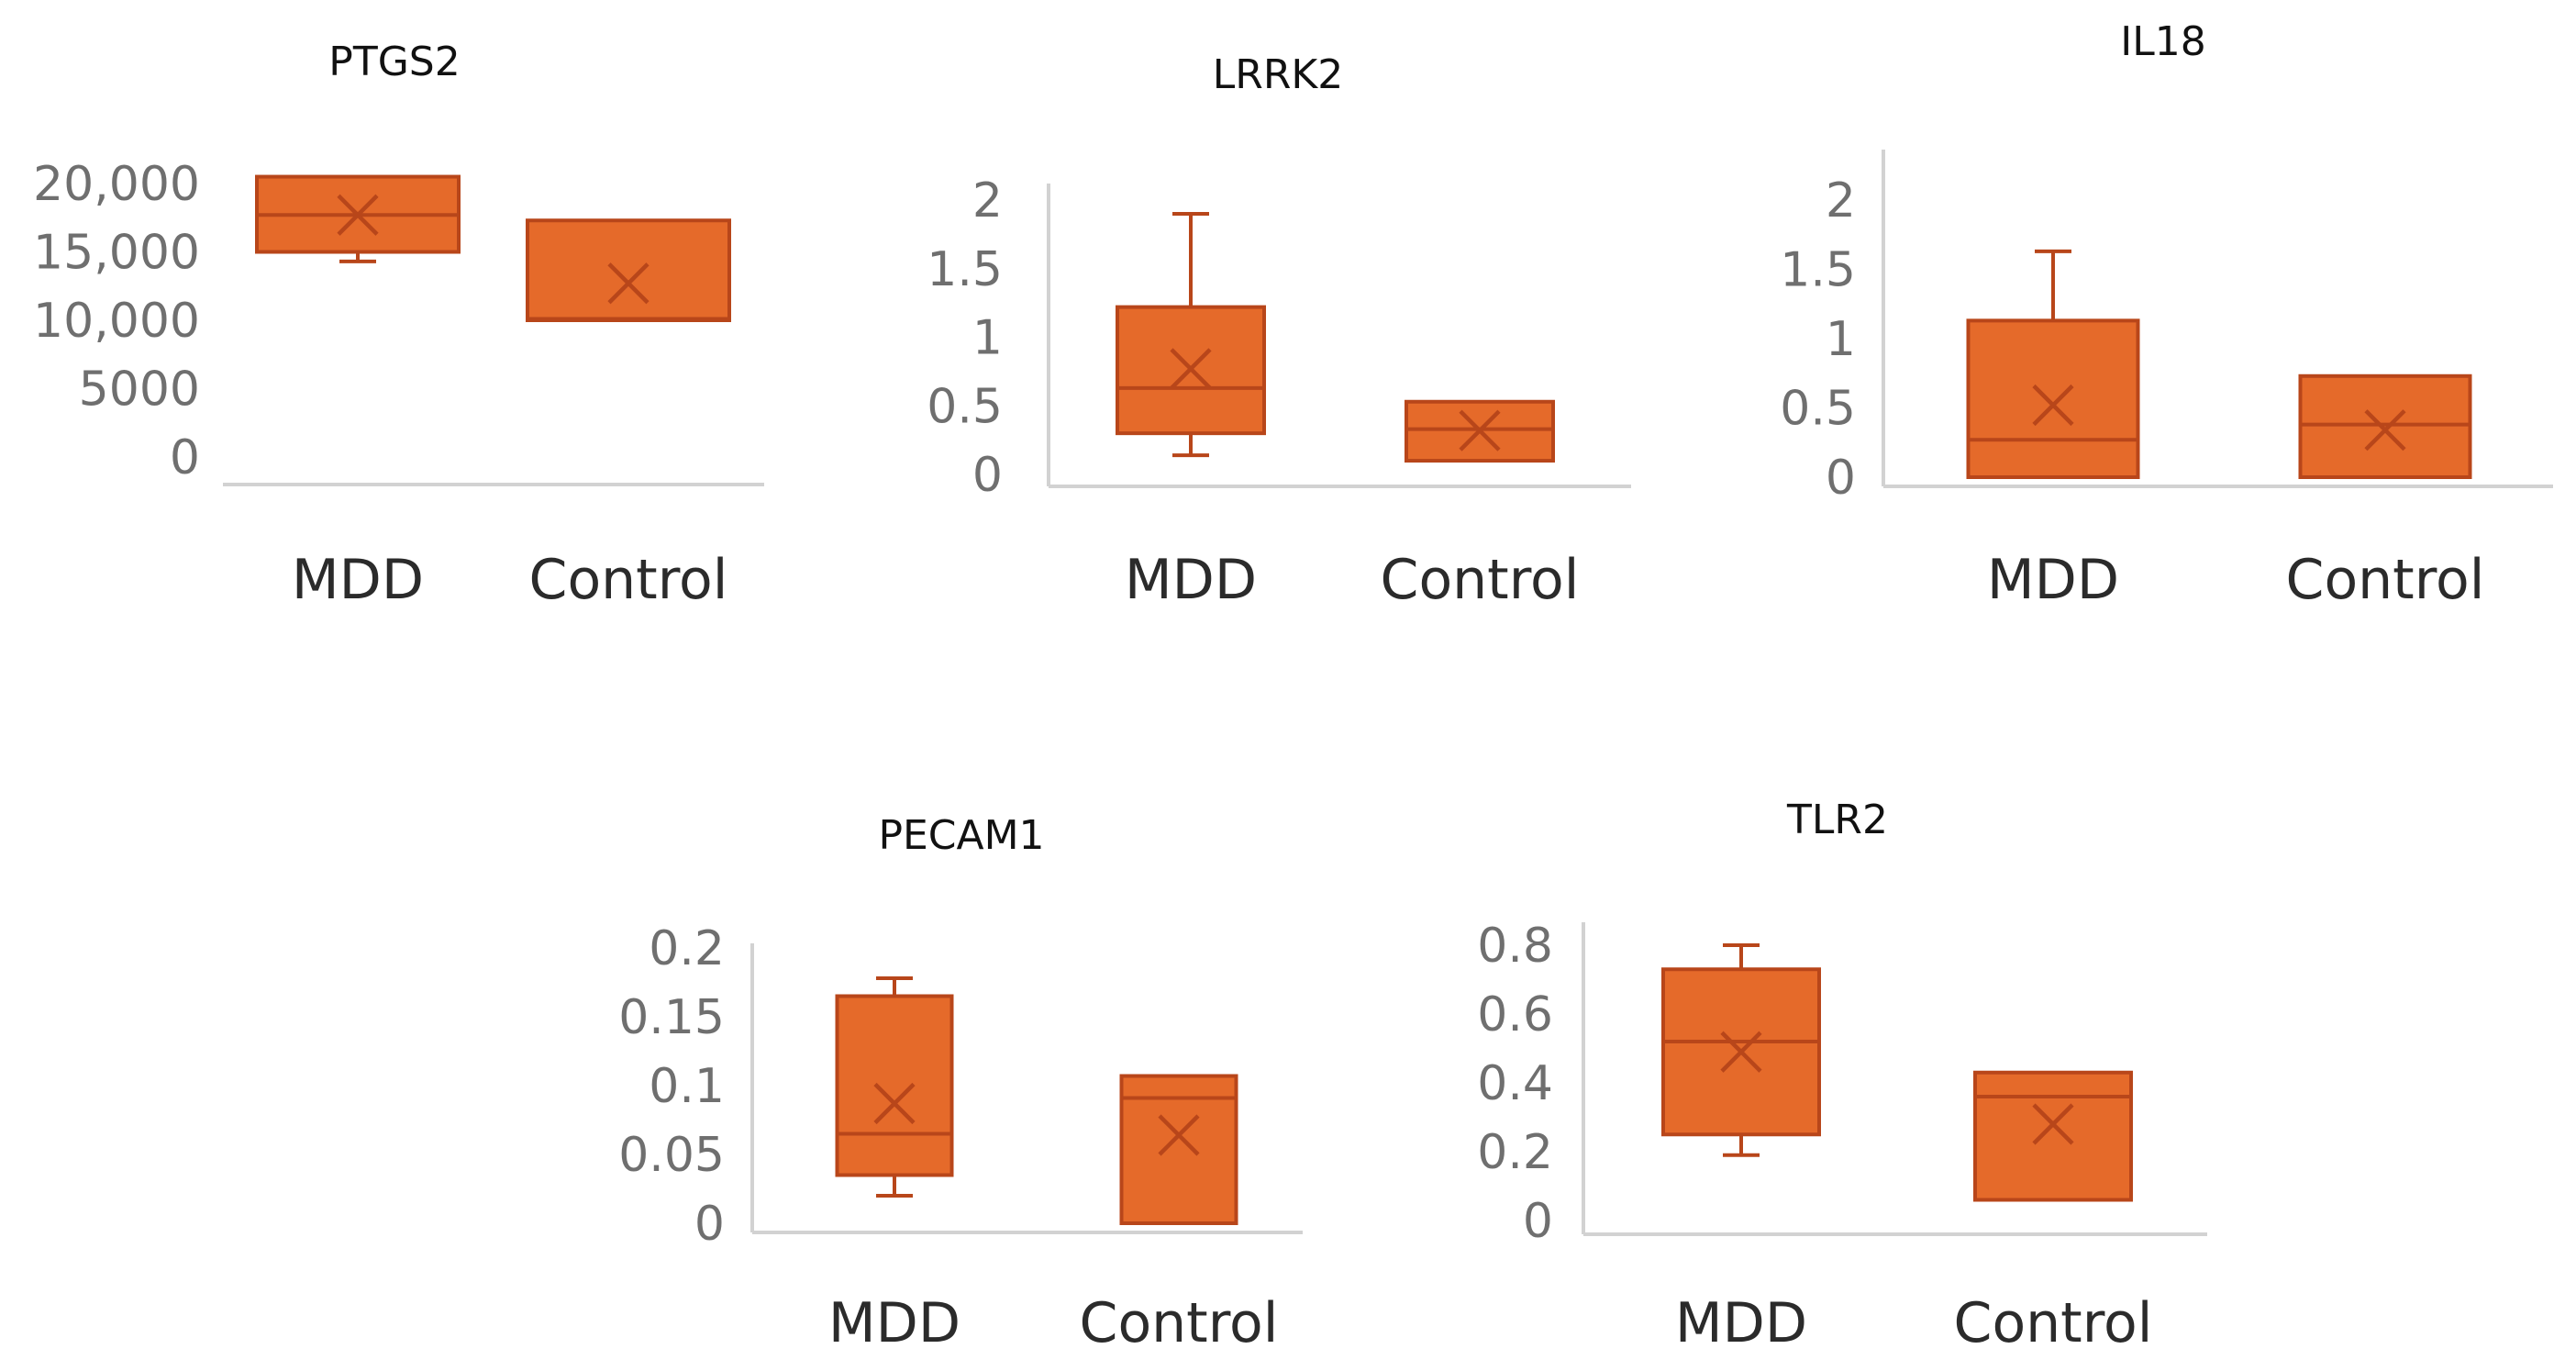 This screenshot has width=2576, height=1371. I want to click on y-tick-label: 20,000, so click(116, 184).